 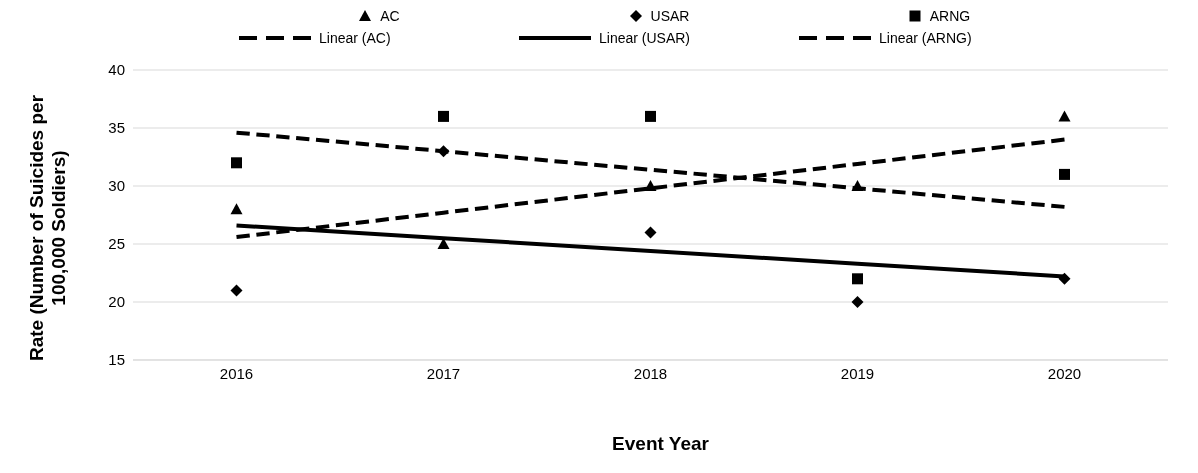 What do you see at coordinates (116, 244) in the screenshot?
I see `y-tick-label: 25` at bounding box center [116, 244].